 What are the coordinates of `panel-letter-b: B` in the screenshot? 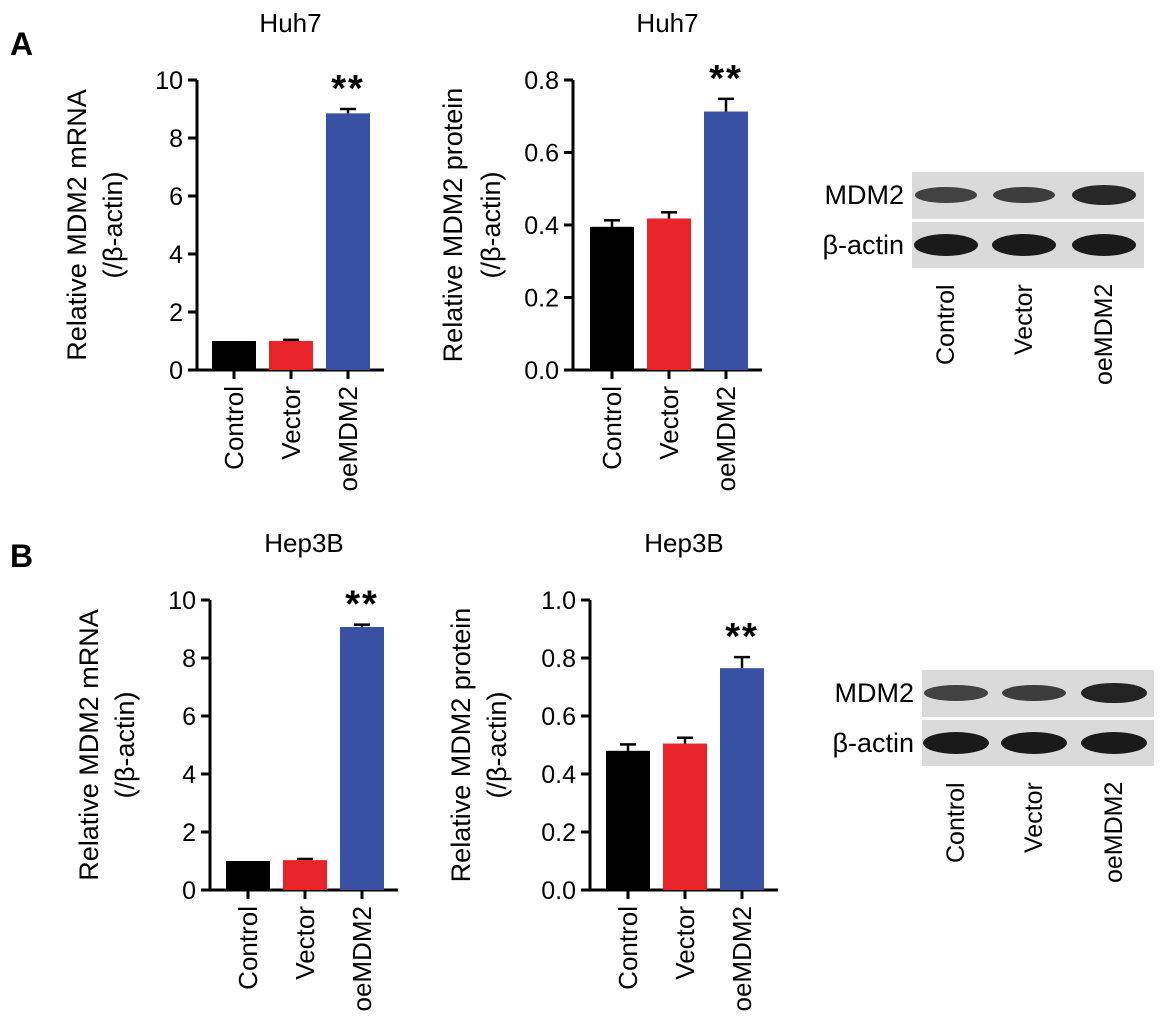 It's located at (22, 556).